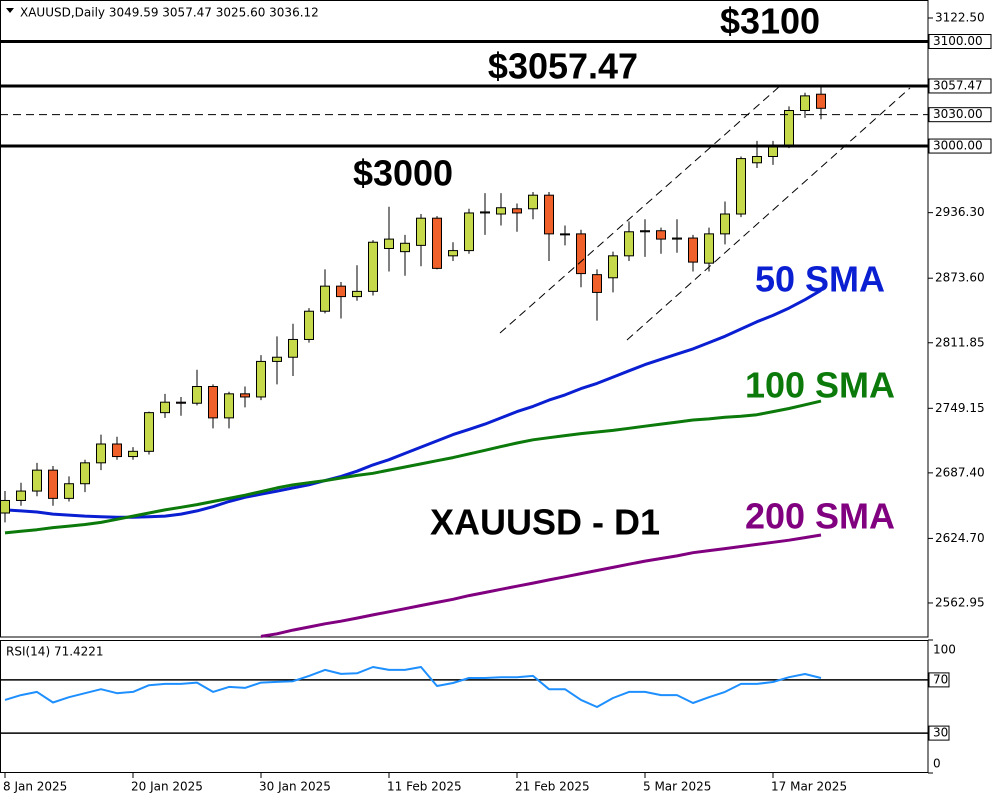 Image resolution: width=1000 pixels, height=804 pixels. Describe the element at coordinates (944, 650) in the screenshot. I see `y-tick-label: 100` at that location.